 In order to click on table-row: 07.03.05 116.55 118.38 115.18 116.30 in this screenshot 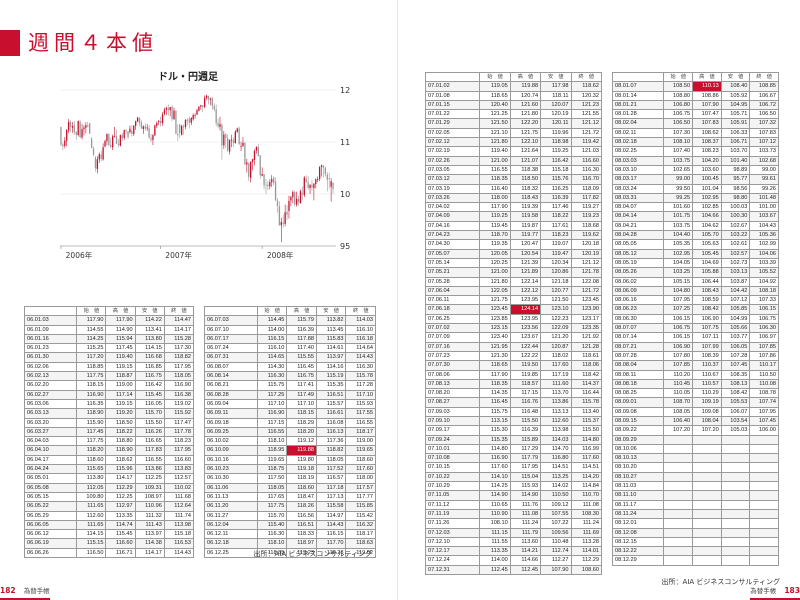, I will do `click(513, 170)`.